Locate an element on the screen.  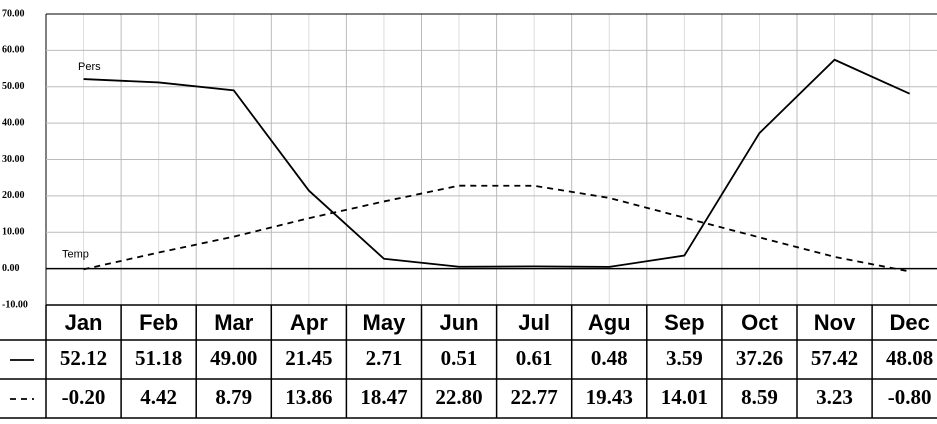
value-label: 8.79 is located at coordinates (233, 397).